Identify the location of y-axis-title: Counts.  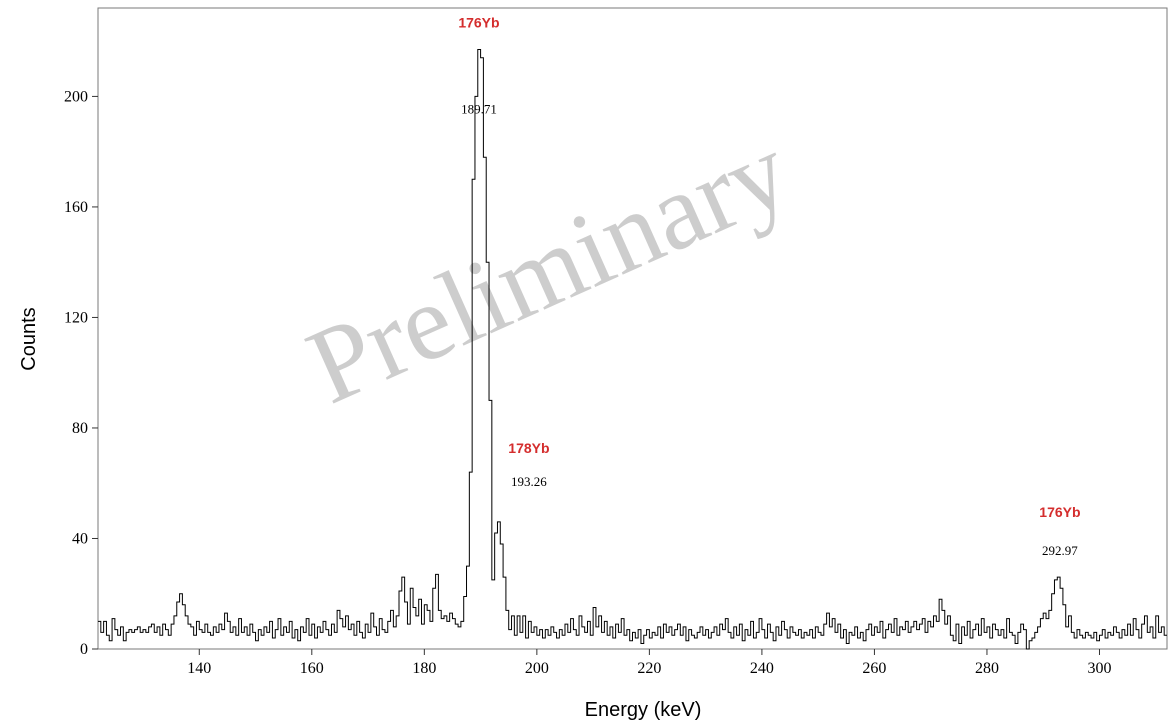
(29, 338).